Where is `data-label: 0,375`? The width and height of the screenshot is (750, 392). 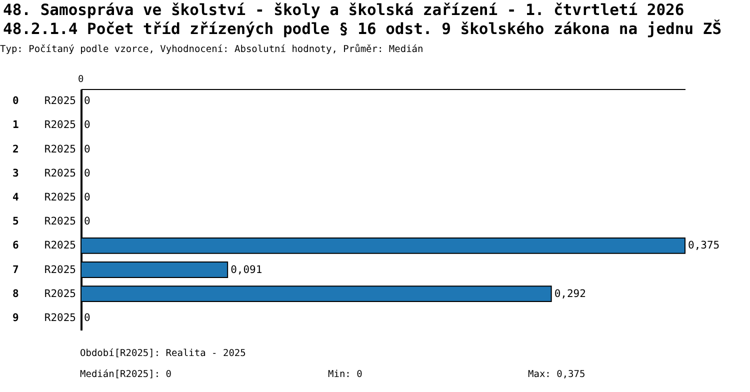
data-label: 0,375 is located at coordinates (704, 246).